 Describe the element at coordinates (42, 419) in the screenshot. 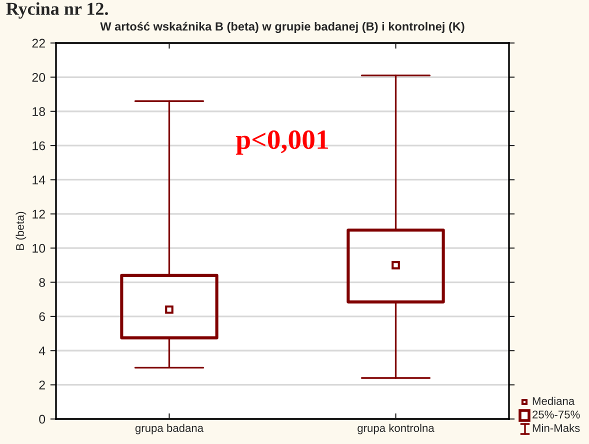

I see `y-tick-label: 0` at that location.